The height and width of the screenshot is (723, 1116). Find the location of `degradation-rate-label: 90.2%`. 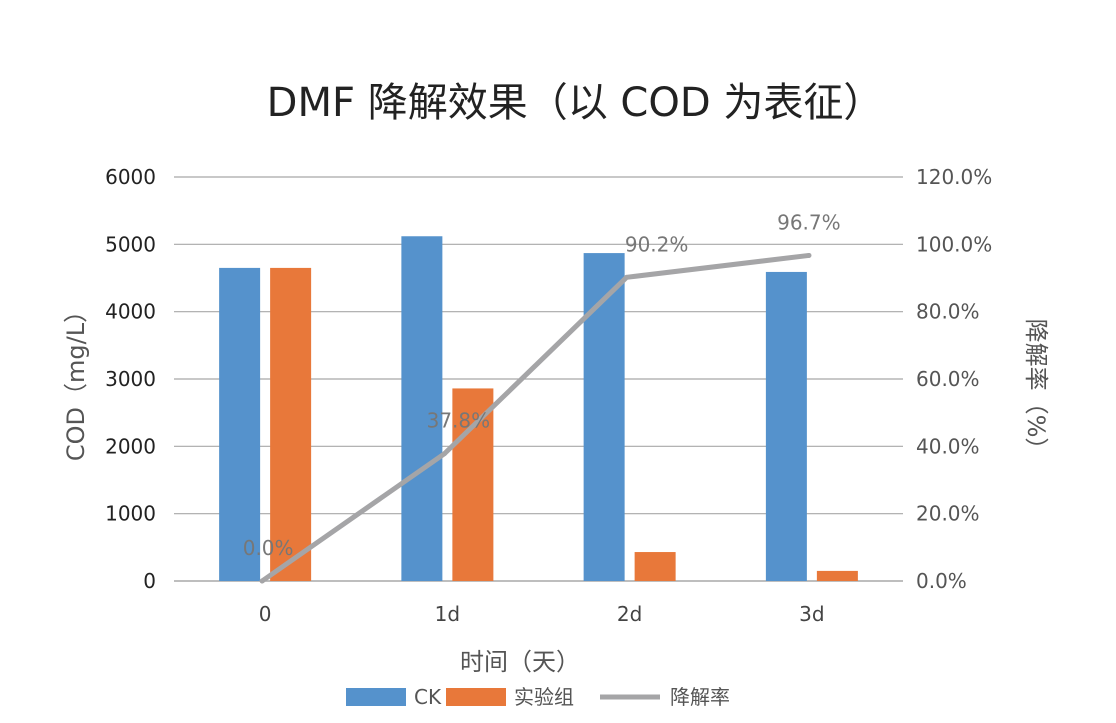

degradation-rate-label: 90.2% is located at coordinates (657, 244).